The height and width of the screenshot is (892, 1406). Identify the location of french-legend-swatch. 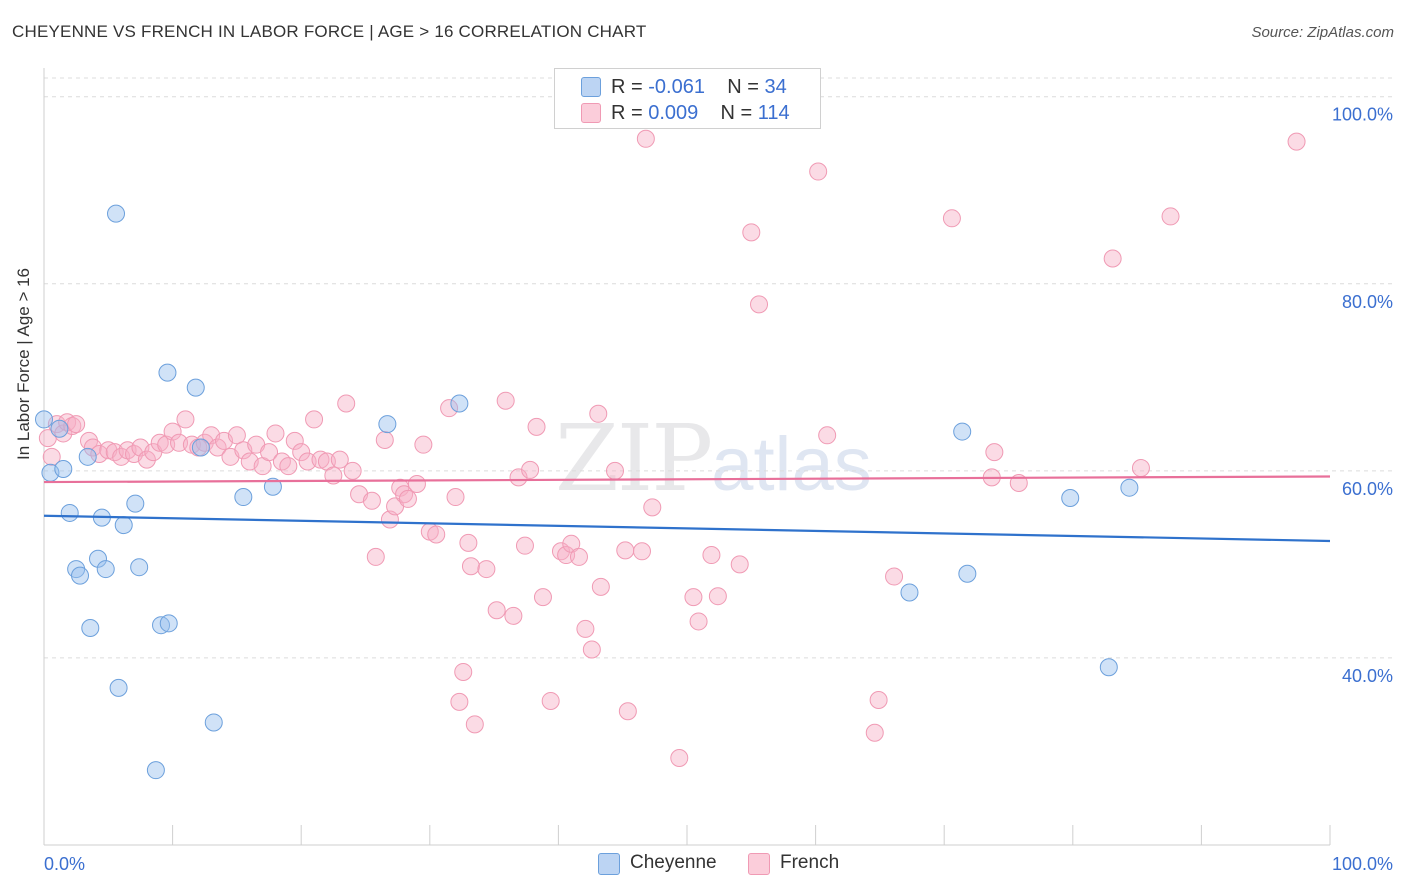
(759, 864).